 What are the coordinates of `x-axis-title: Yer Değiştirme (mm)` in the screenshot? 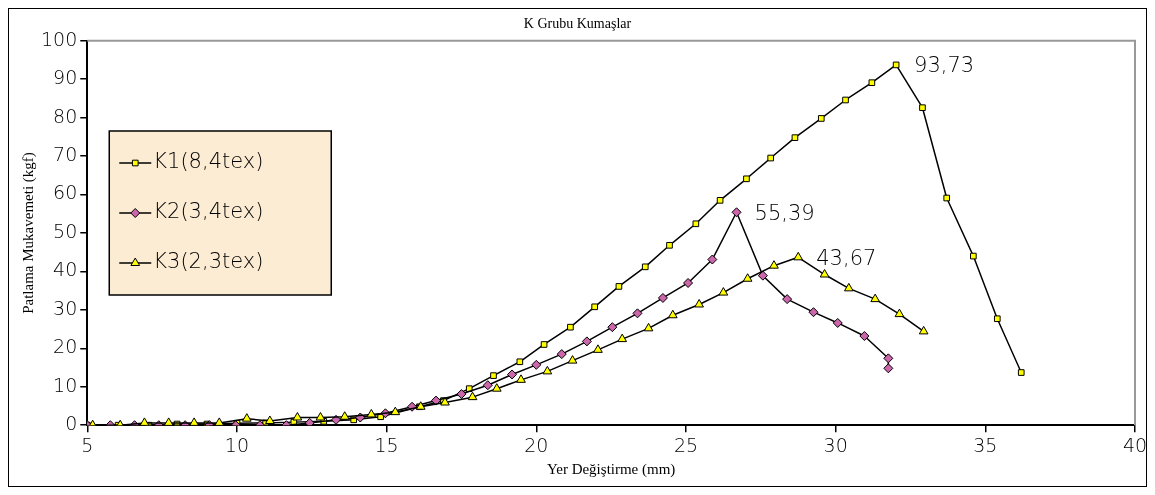 It's located at (611, 469).